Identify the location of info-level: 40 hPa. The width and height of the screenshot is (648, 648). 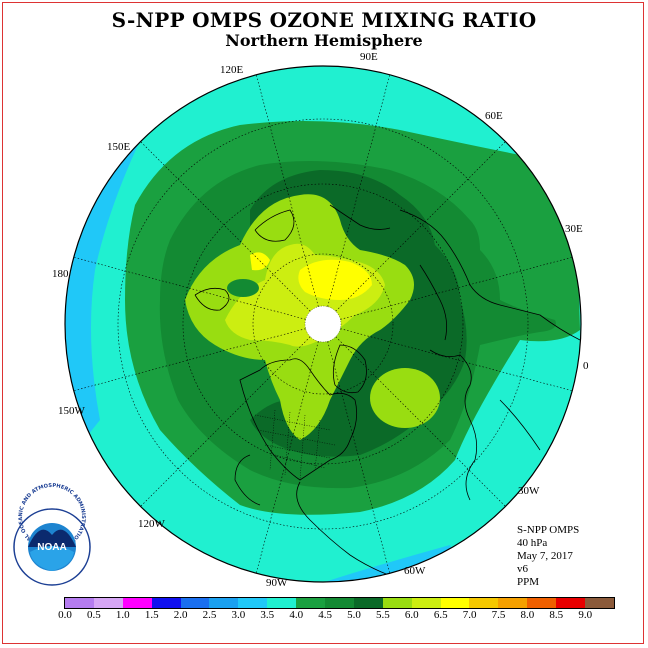
(532, 543).